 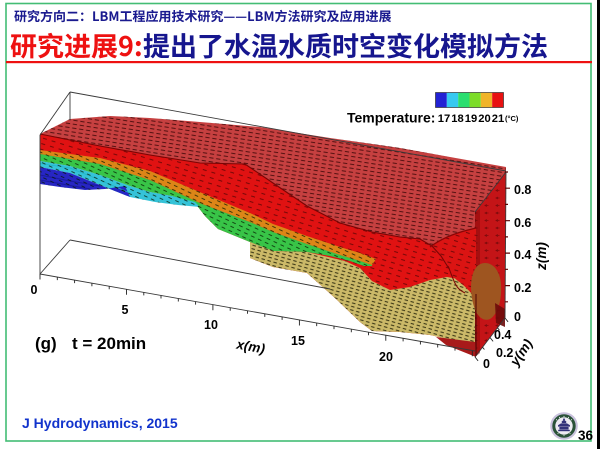 I want to click on svg-text: 36, so click(x=586, y=435).